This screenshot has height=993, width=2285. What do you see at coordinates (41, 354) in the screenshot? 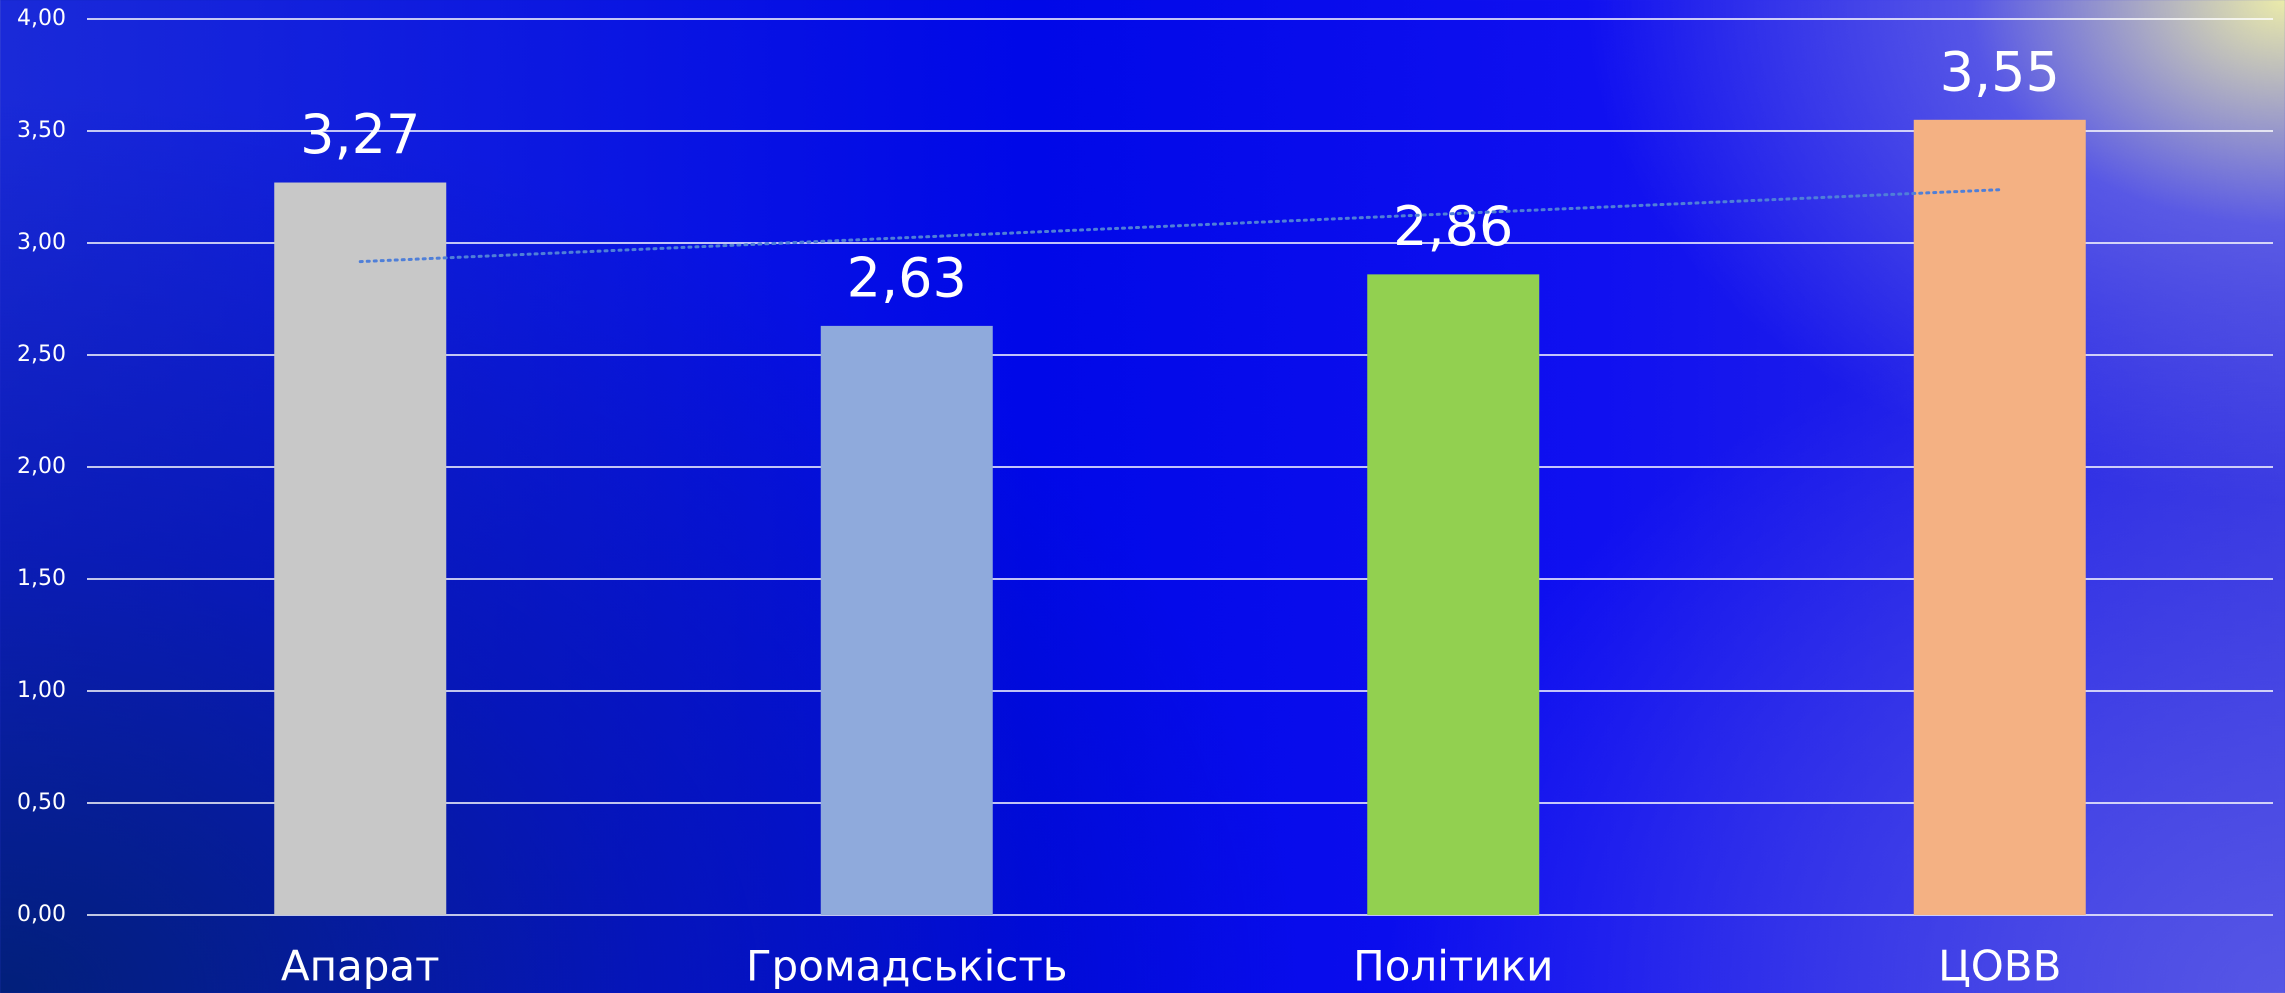
I see `y-tick-label: 2,50` at bounding box center [41, 354].